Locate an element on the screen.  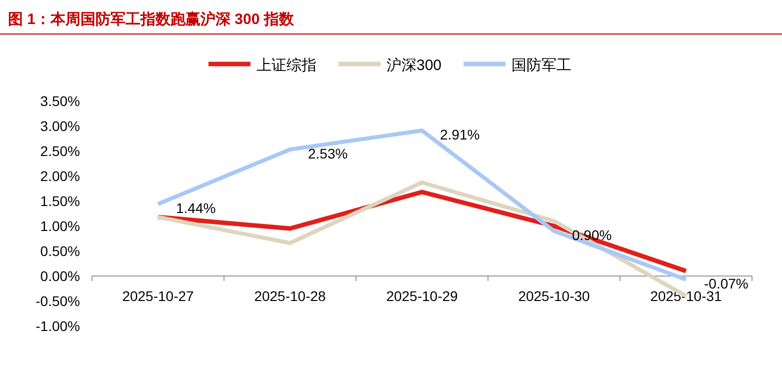
data-label: 1.44% is located at coordinates (196, 208).